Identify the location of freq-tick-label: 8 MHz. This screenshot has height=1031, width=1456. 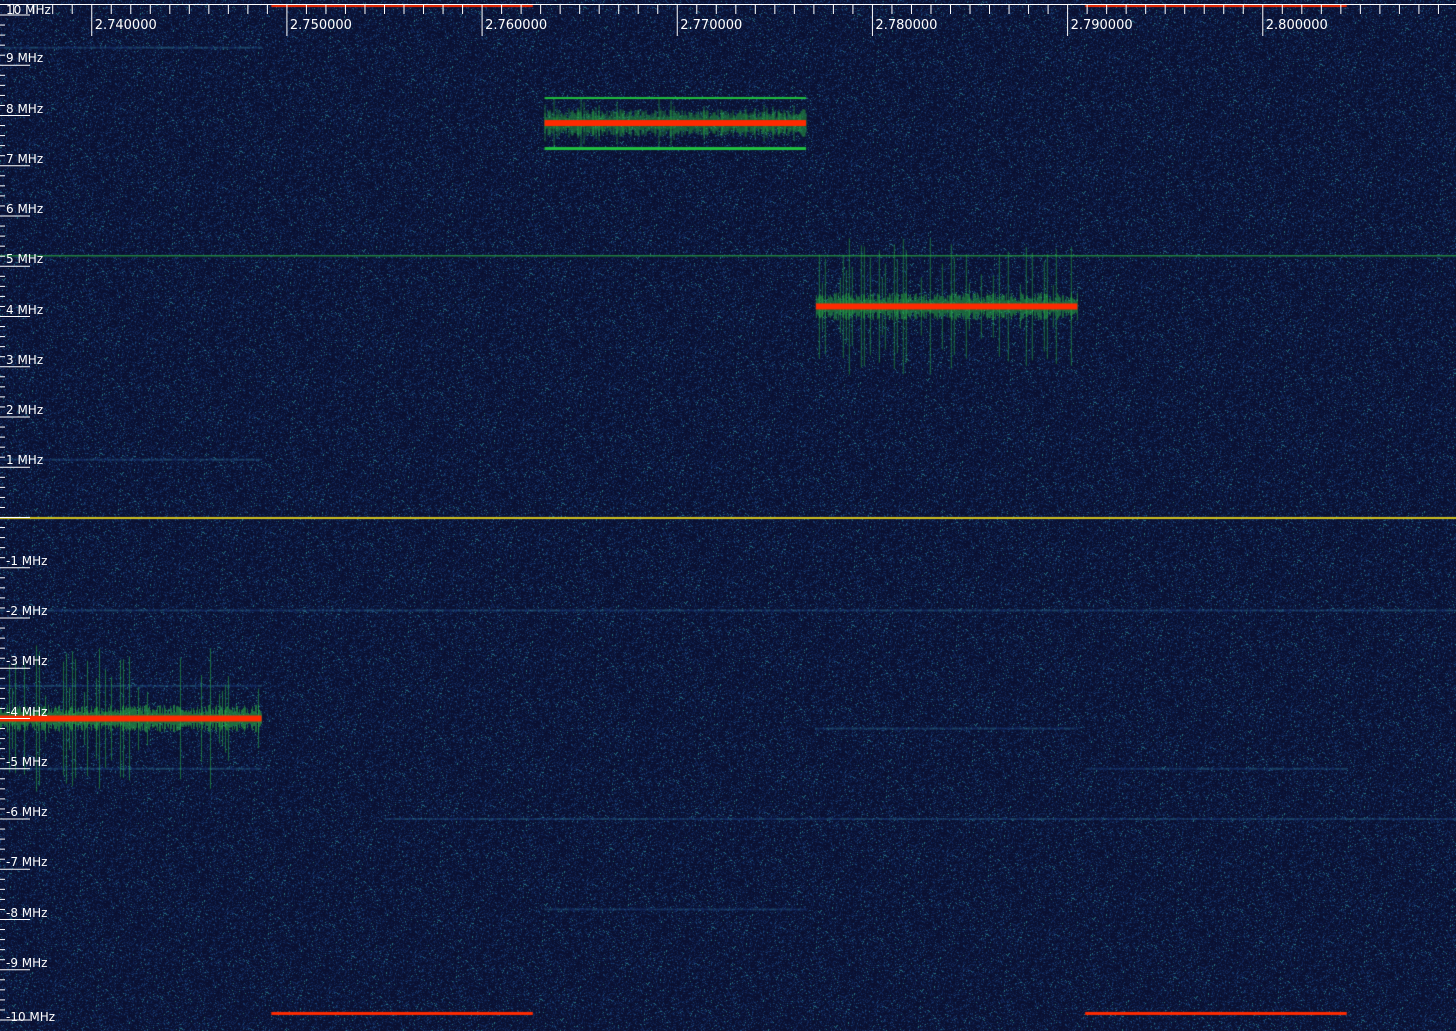
(25, 108).